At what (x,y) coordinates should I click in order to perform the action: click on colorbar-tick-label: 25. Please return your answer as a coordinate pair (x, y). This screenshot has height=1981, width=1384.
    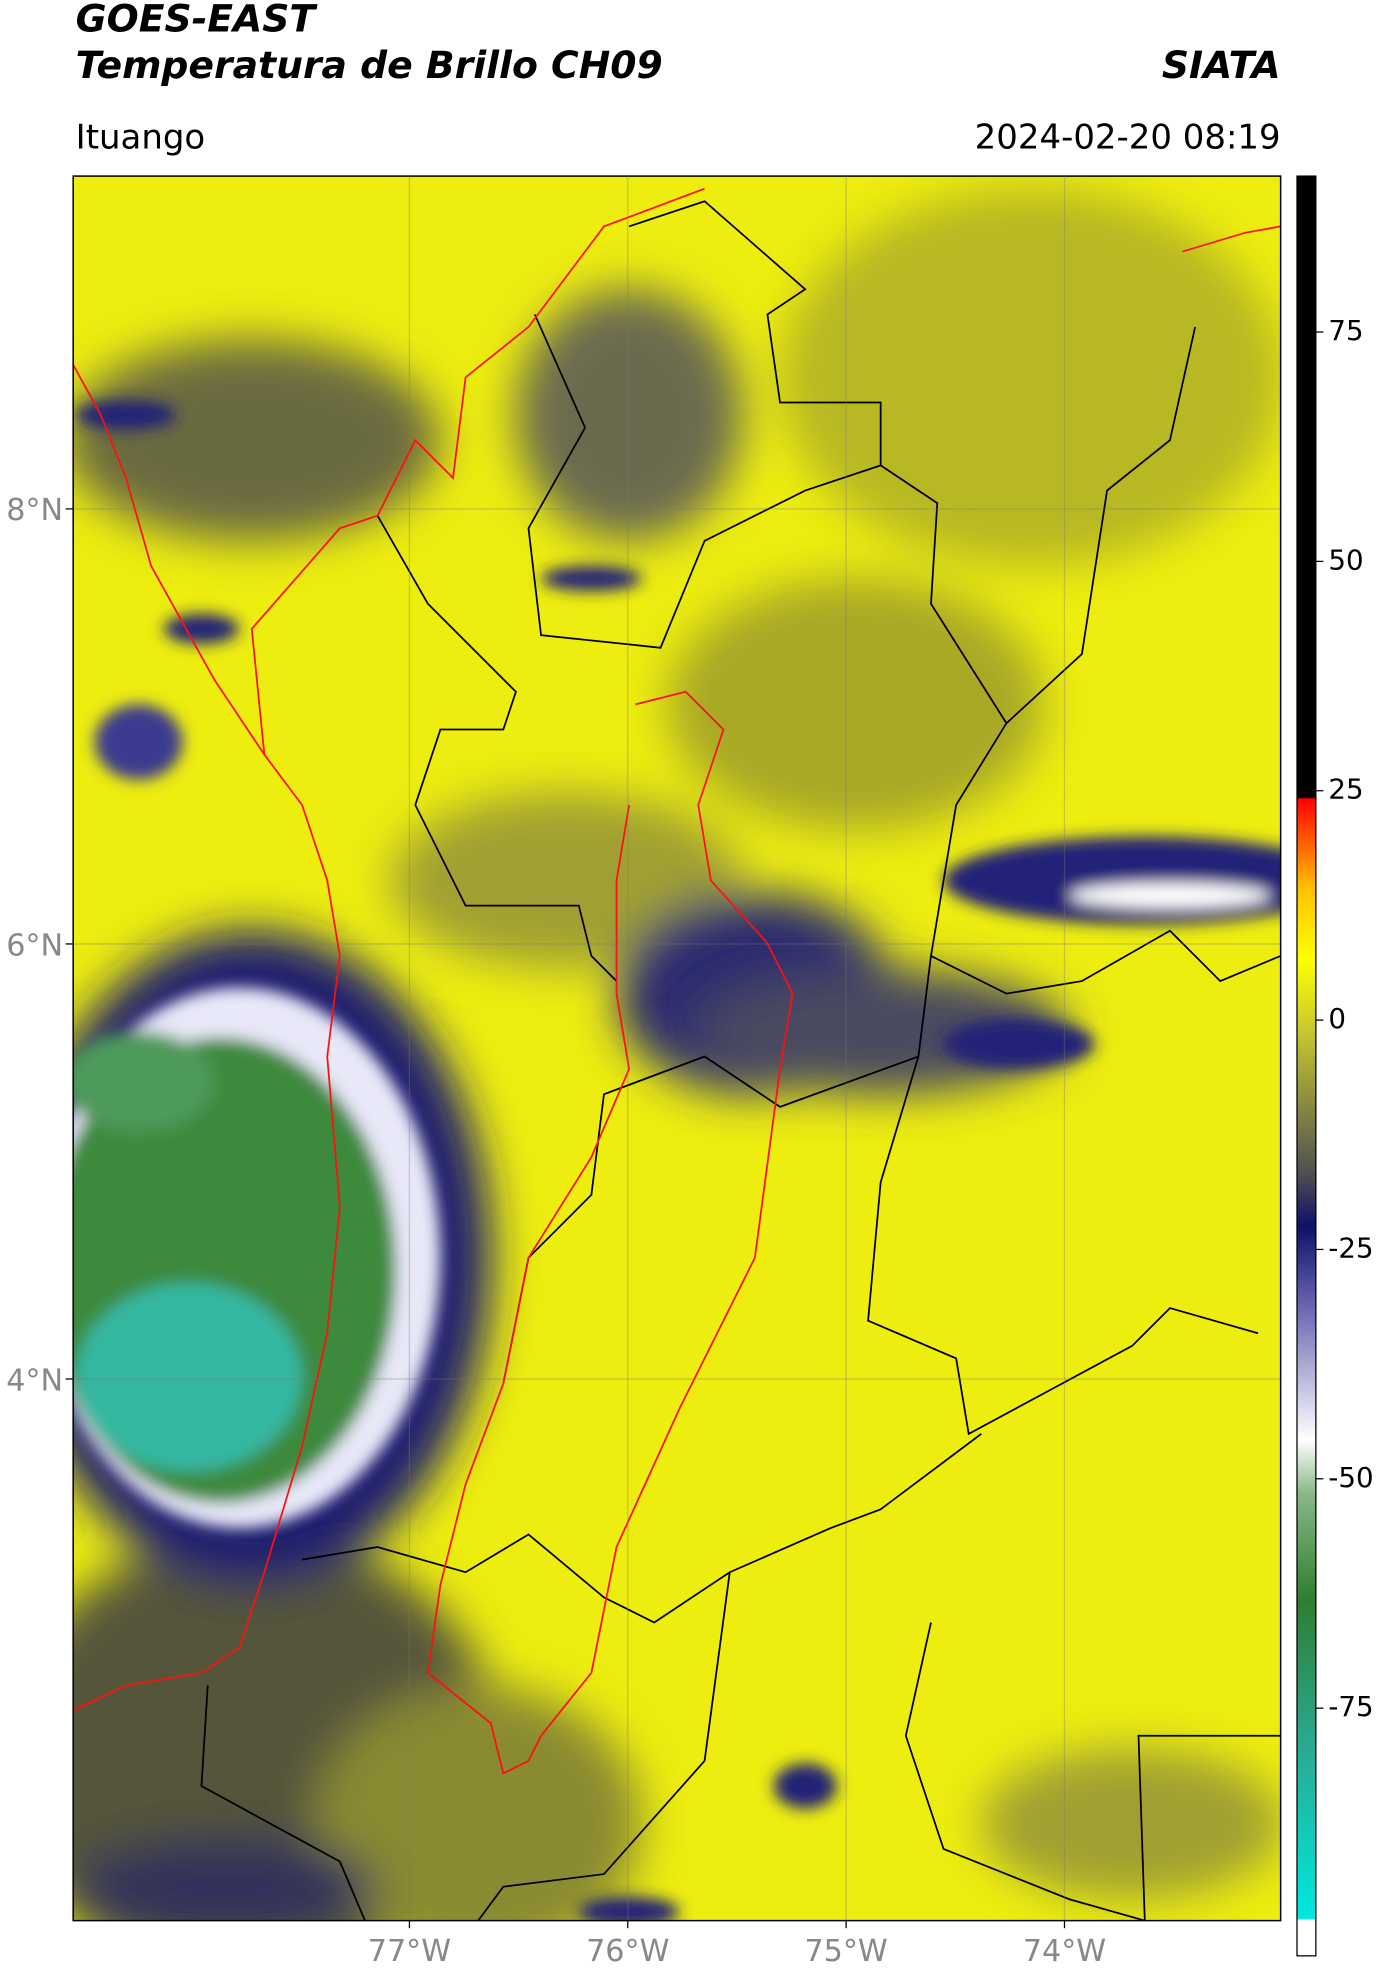
    Looking at the image, I should click on (1345, 789).